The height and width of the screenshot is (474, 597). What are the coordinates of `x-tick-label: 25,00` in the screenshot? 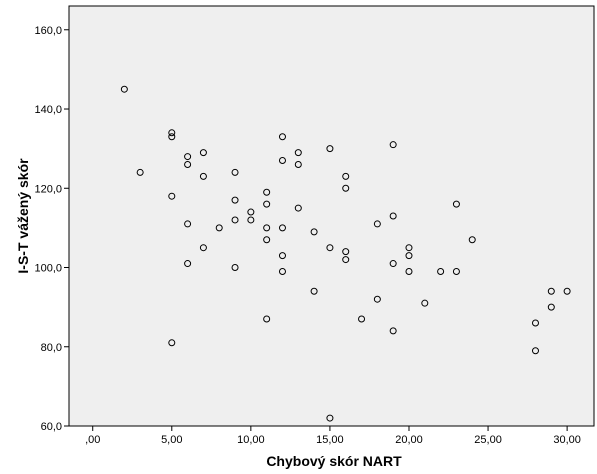 It's located at (488, 440).